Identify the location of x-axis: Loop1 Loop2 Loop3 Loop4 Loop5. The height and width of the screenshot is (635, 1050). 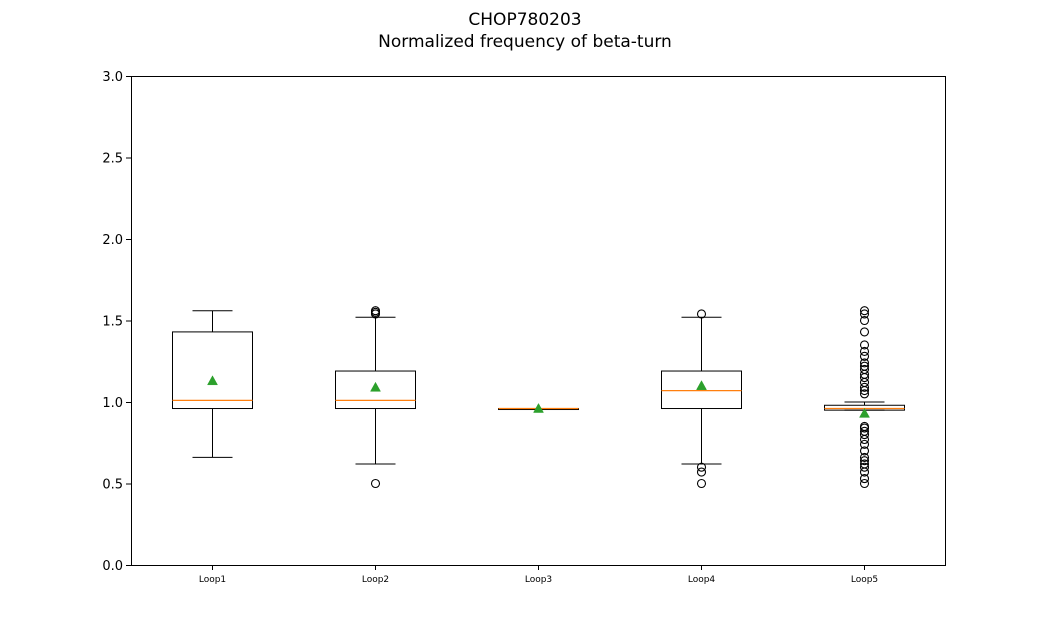
(538, 575).